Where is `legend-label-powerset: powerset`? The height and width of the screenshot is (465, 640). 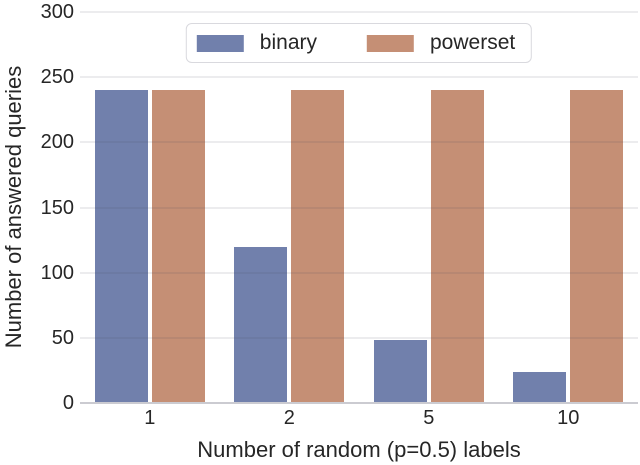
legend-label-powerset: powerset is located at coordinates (472, 42).